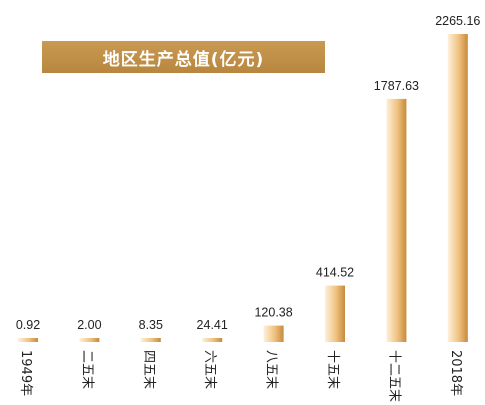 The image size is (485, 405). I want to click on value-label-2: 8.35, so click(151, 325).